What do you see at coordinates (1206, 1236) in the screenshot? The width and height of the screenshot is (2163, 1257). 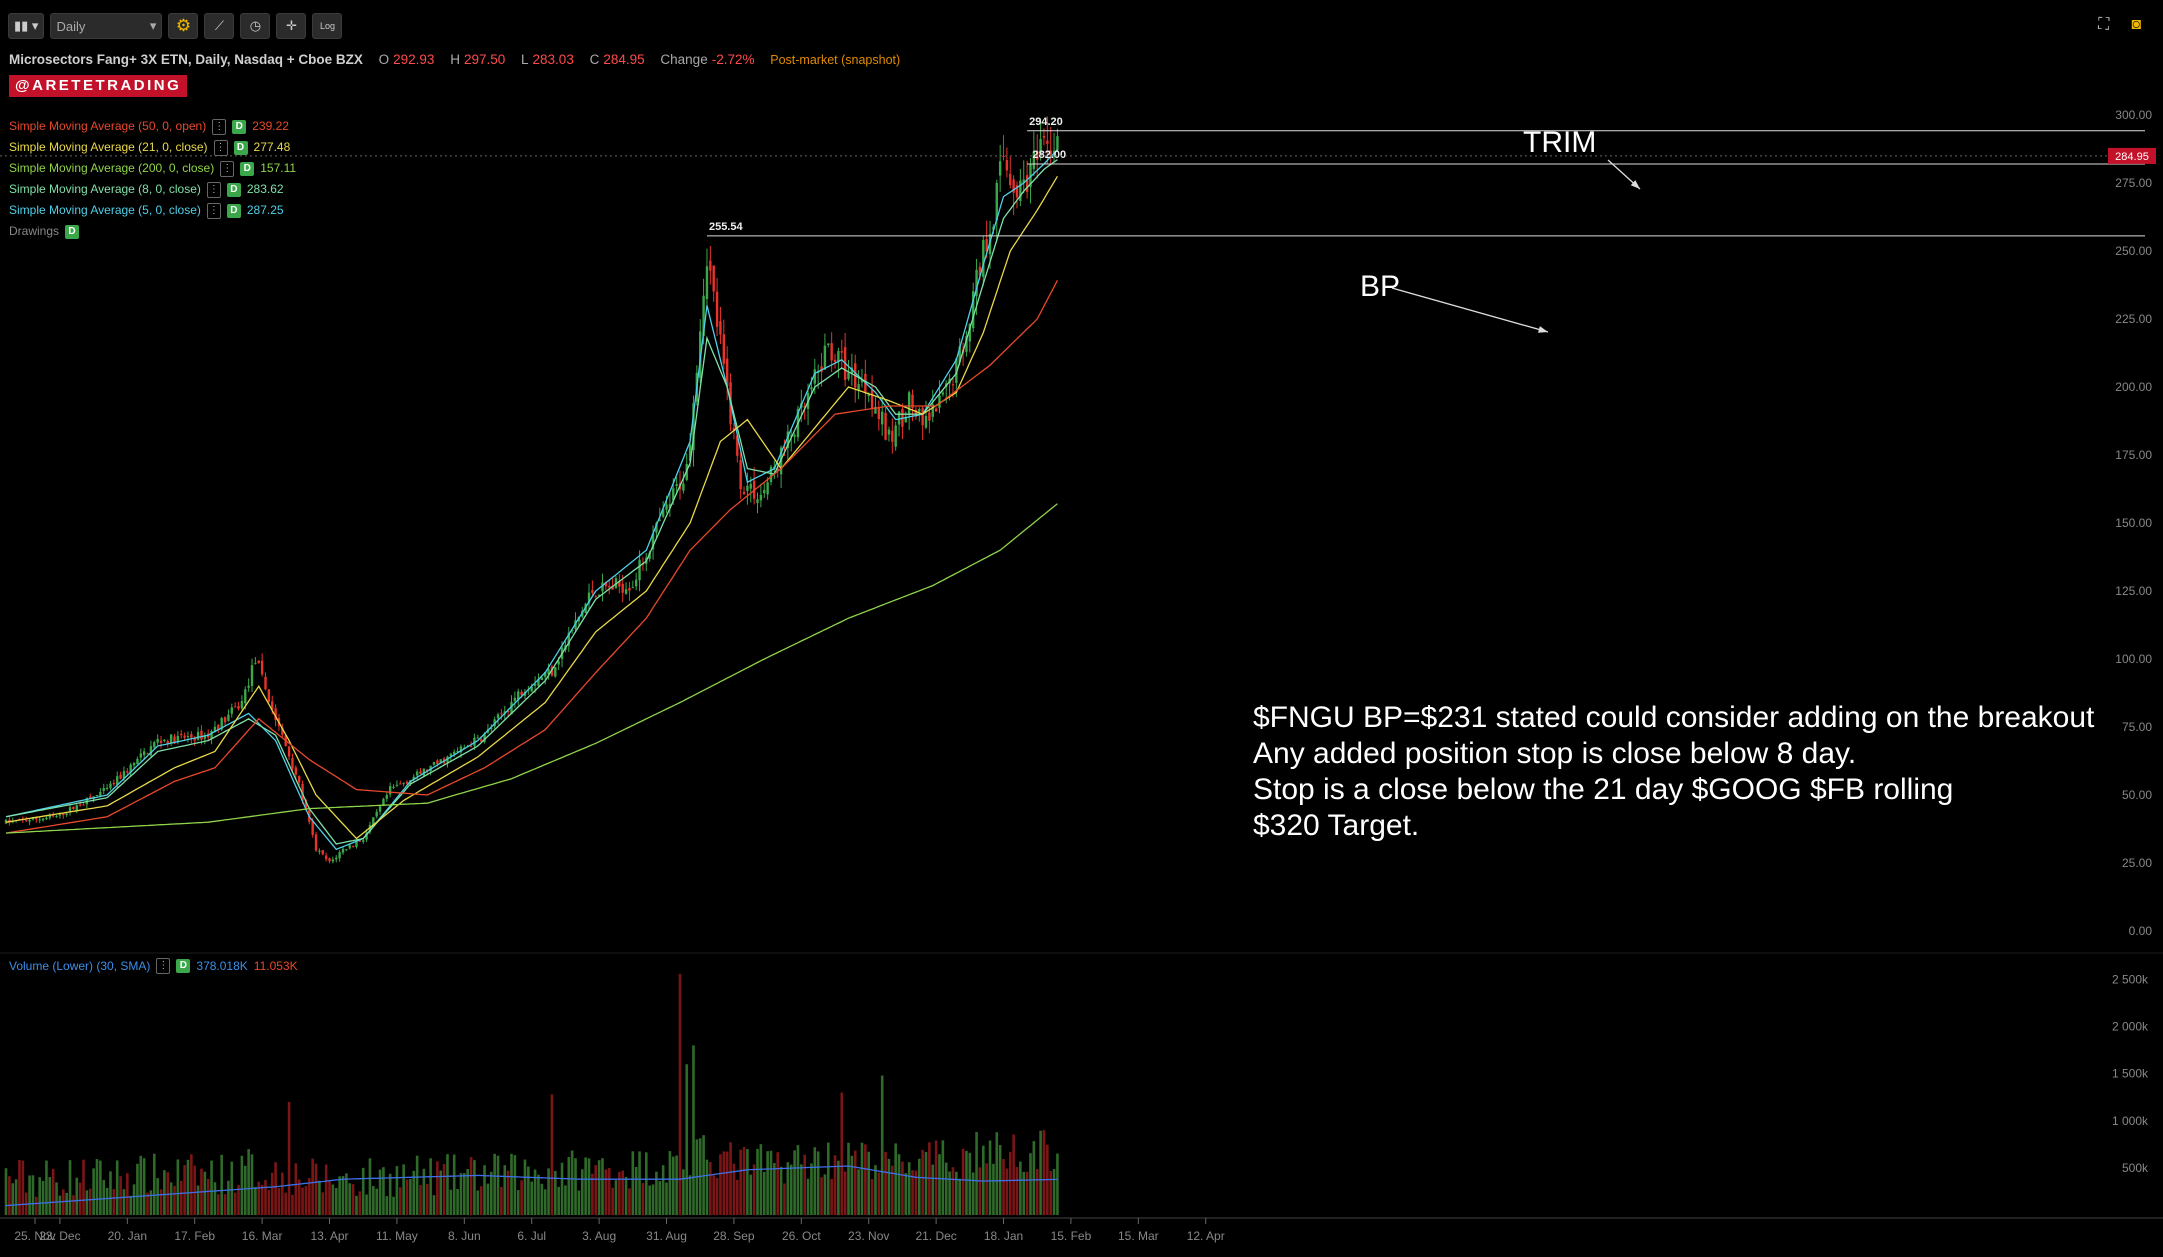 I see `x-tick-label: 12. Apr` at bounding box center [1206, 1236].